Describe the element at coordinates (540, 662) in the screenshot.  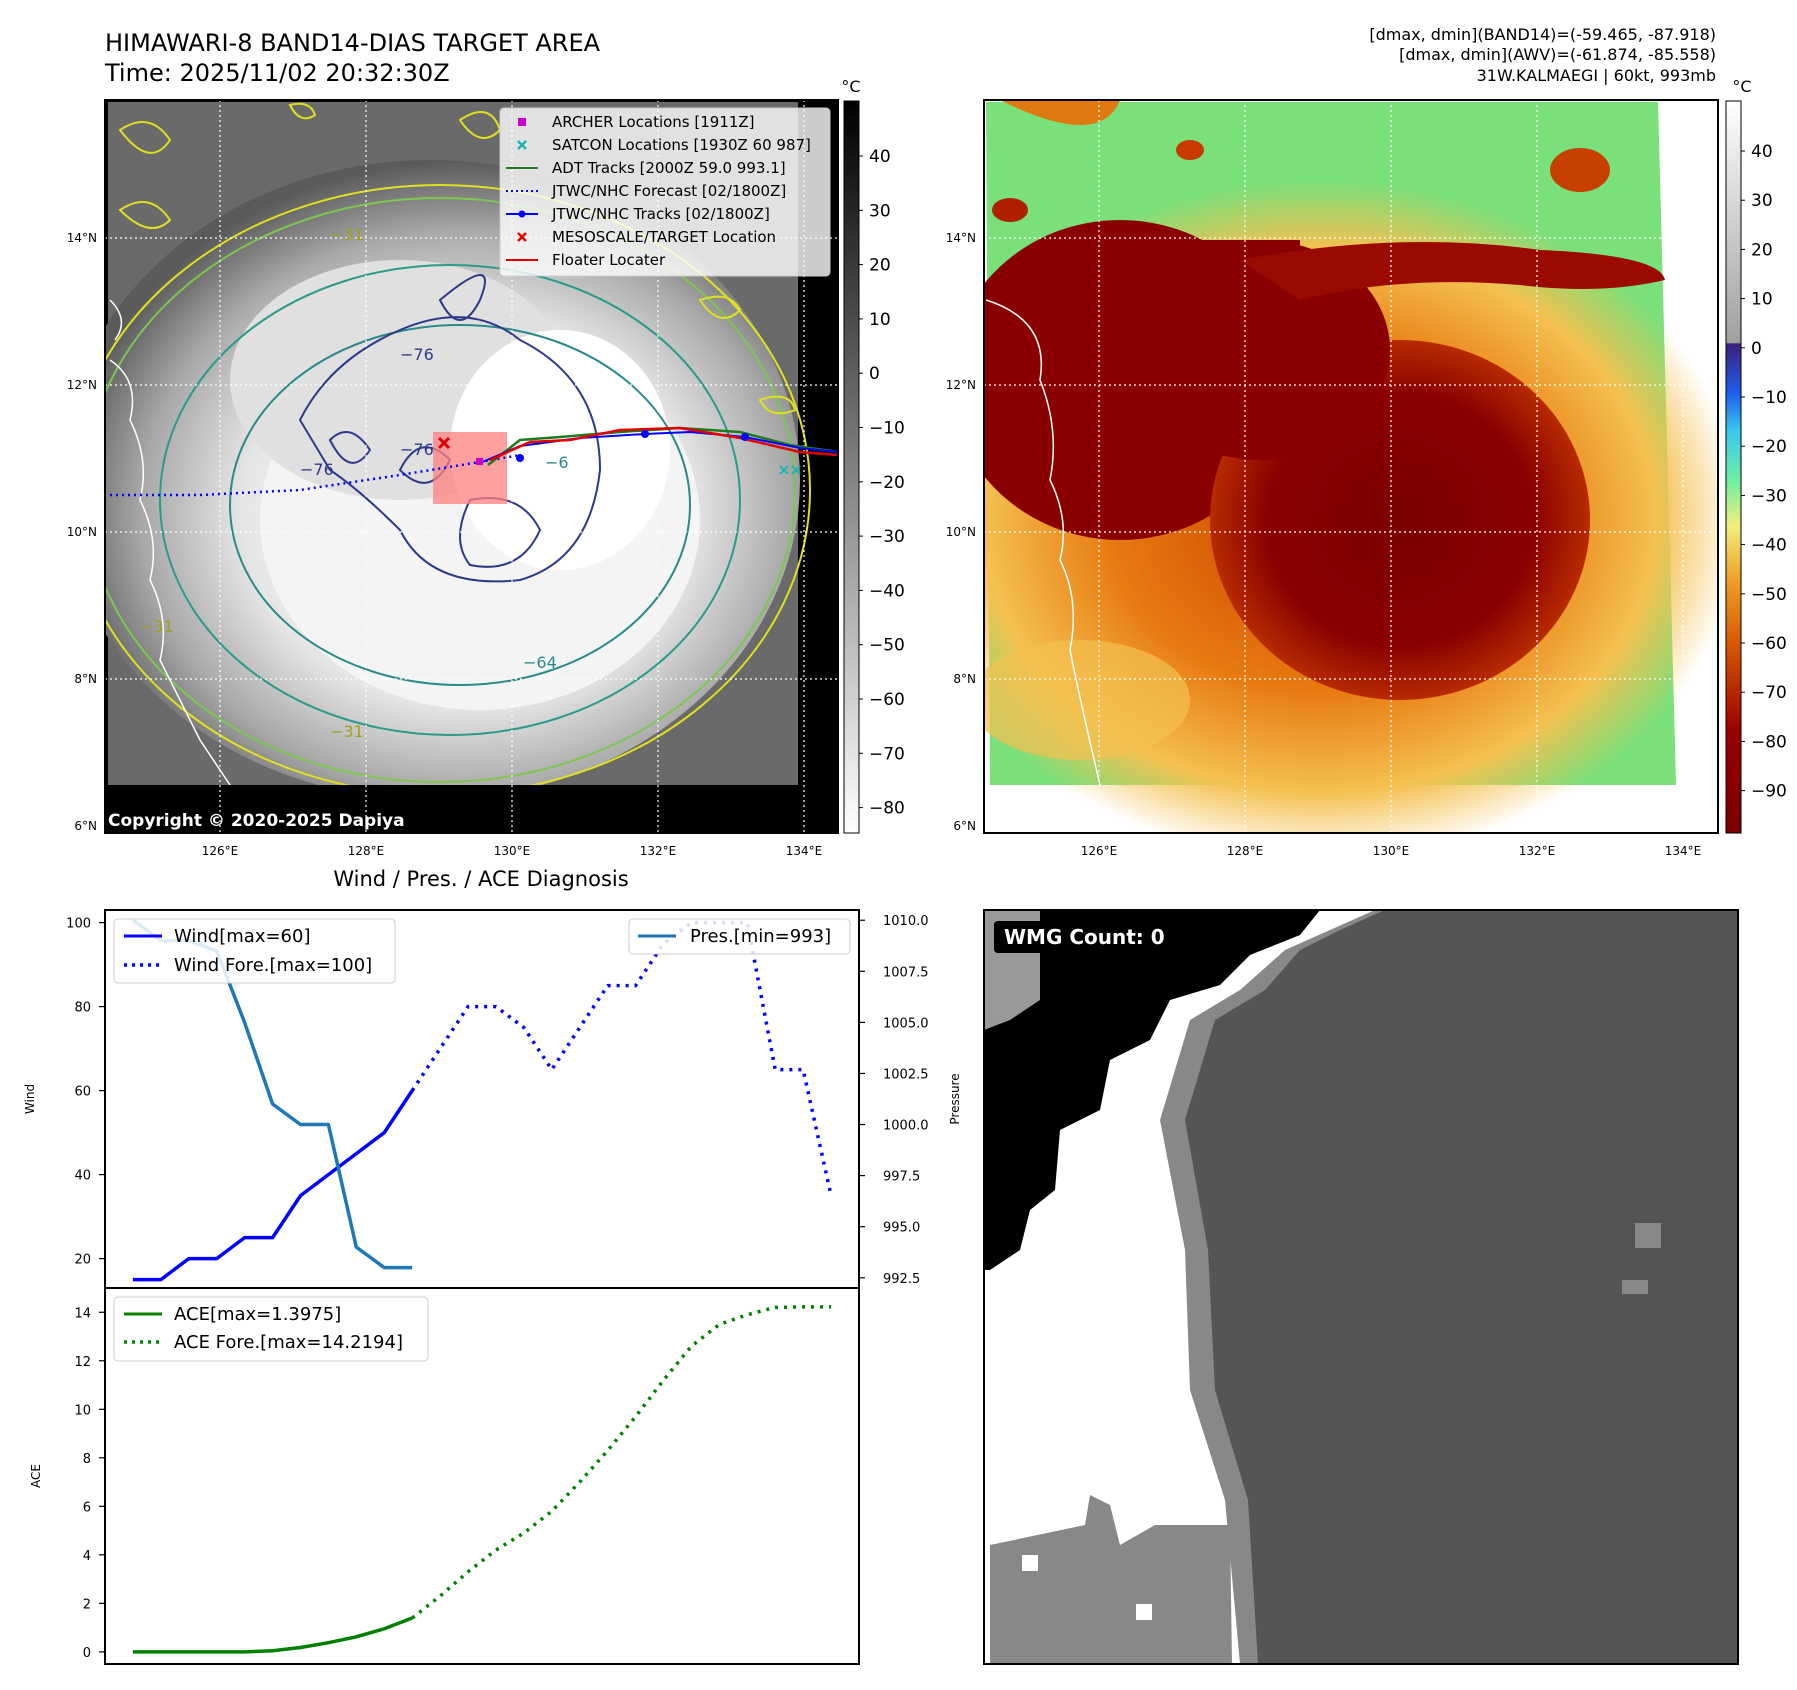
I see `contour-label: −64` at that location.